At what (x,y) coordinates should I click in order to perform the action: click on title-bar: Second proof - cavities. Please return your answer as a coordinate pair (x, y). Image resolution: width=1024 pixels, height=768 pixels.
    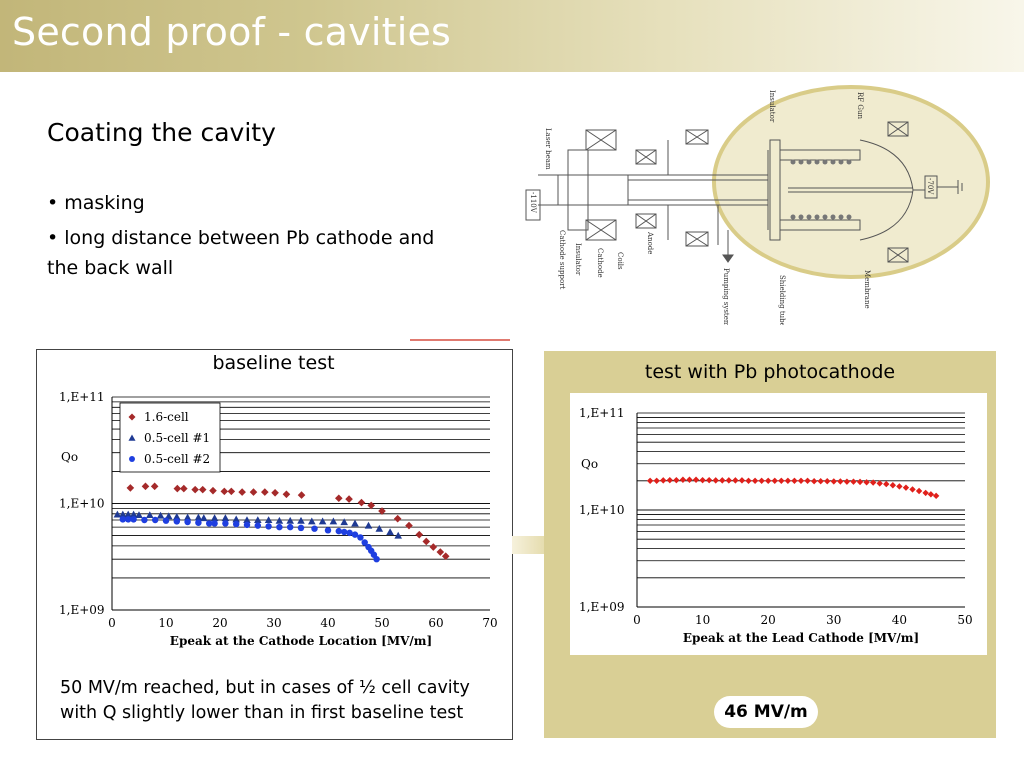
    Looking at the image, I should click on (512, 36).